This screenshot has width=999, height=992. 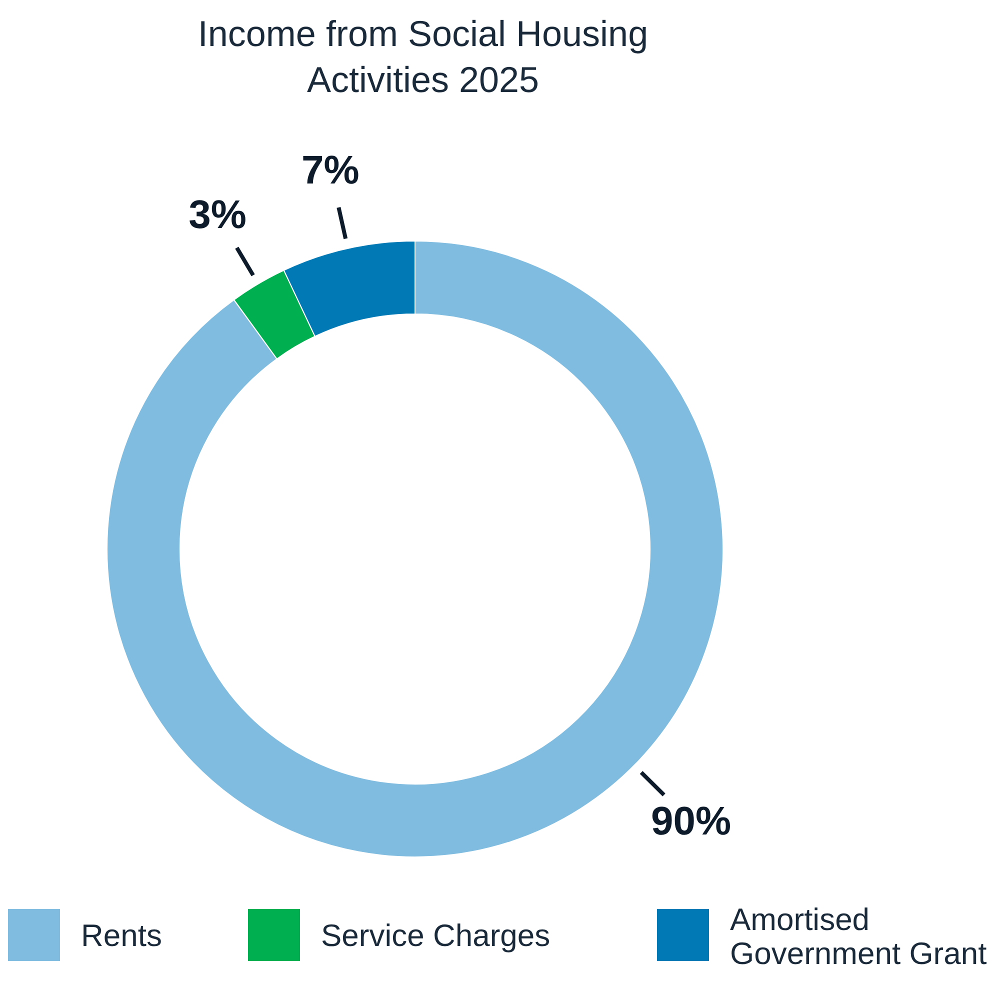 What do you see at coordinates (121, 935) in the screenshot?
I see `legend-label: Rents` at bounding box center [121, 935].